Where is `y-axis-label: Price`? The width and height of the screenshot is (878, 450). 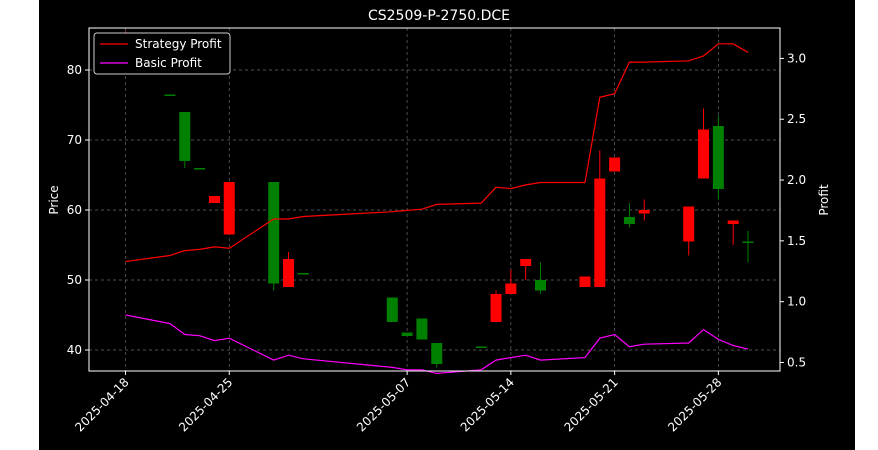 y-axis-label: Price is located at coordinates (54, 199).